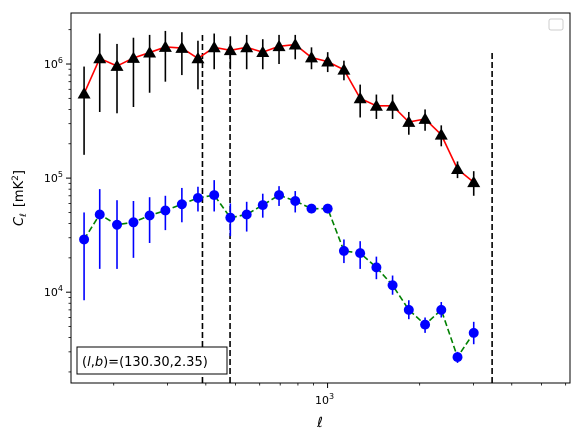  What do you see at coordinates (319, 423) in the screenshot?
I see `x-axis-label: ℓ` at bounding box center [319, 423].